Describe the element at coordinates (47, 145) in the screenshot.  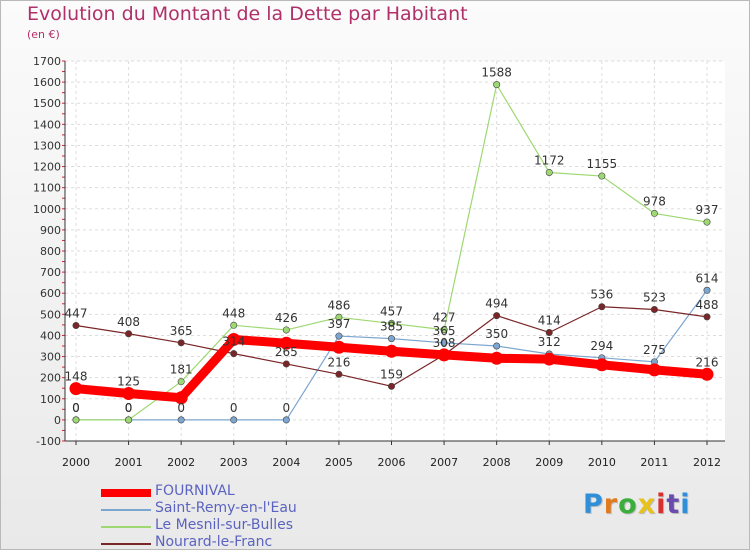
I see `y-tick-label: 1300` at that location.